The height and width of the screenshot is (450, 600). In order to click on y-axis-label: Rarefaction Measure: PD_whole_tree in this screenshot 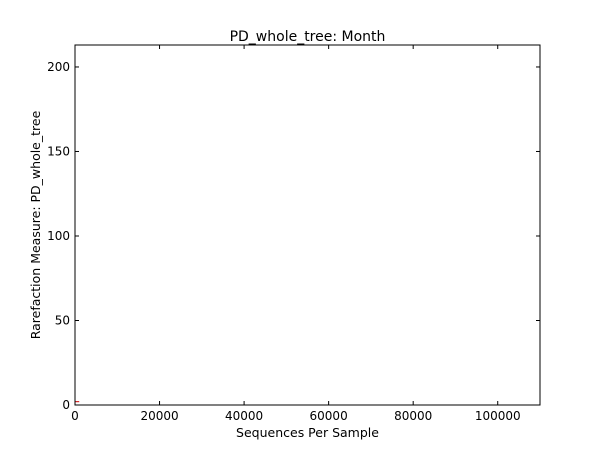, I will do `click(35, 224)`.